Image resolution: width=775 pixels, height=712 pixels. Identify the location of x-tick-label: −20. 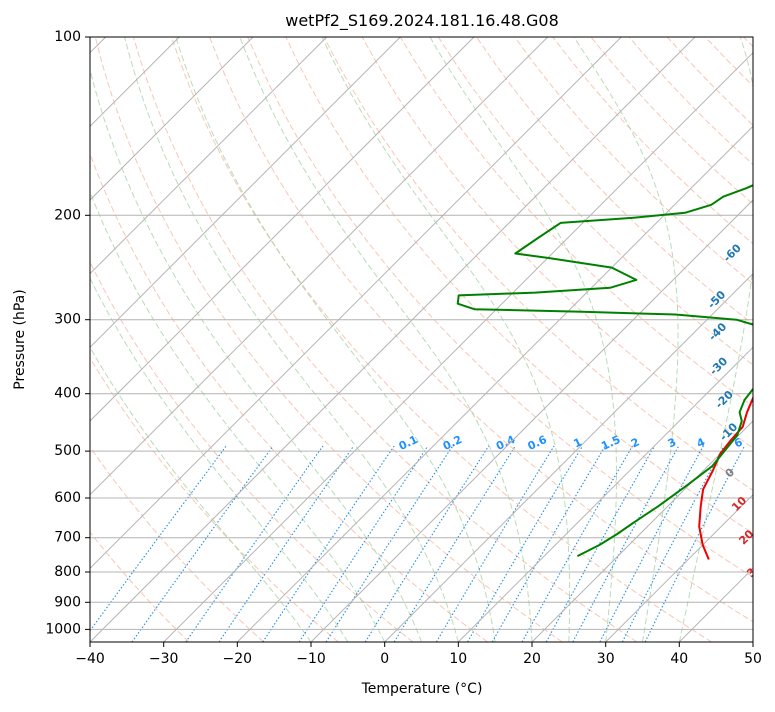
(238, 659).